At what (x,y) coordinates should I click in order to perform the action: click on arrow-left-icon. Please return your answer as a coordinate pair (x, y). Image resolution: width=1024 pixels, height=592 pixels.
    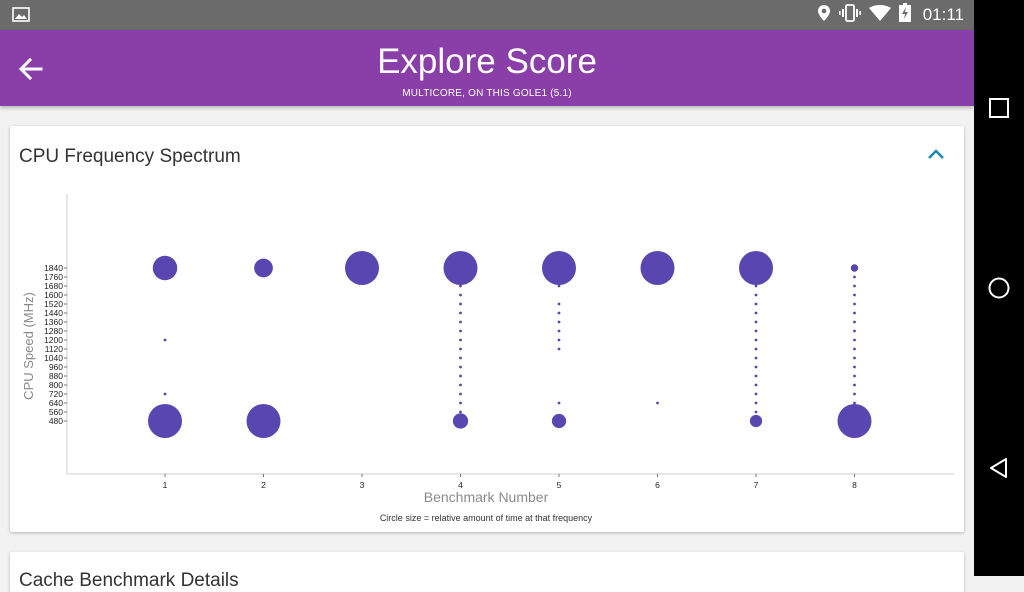
    Looking at the image, I should click on (30, 69).